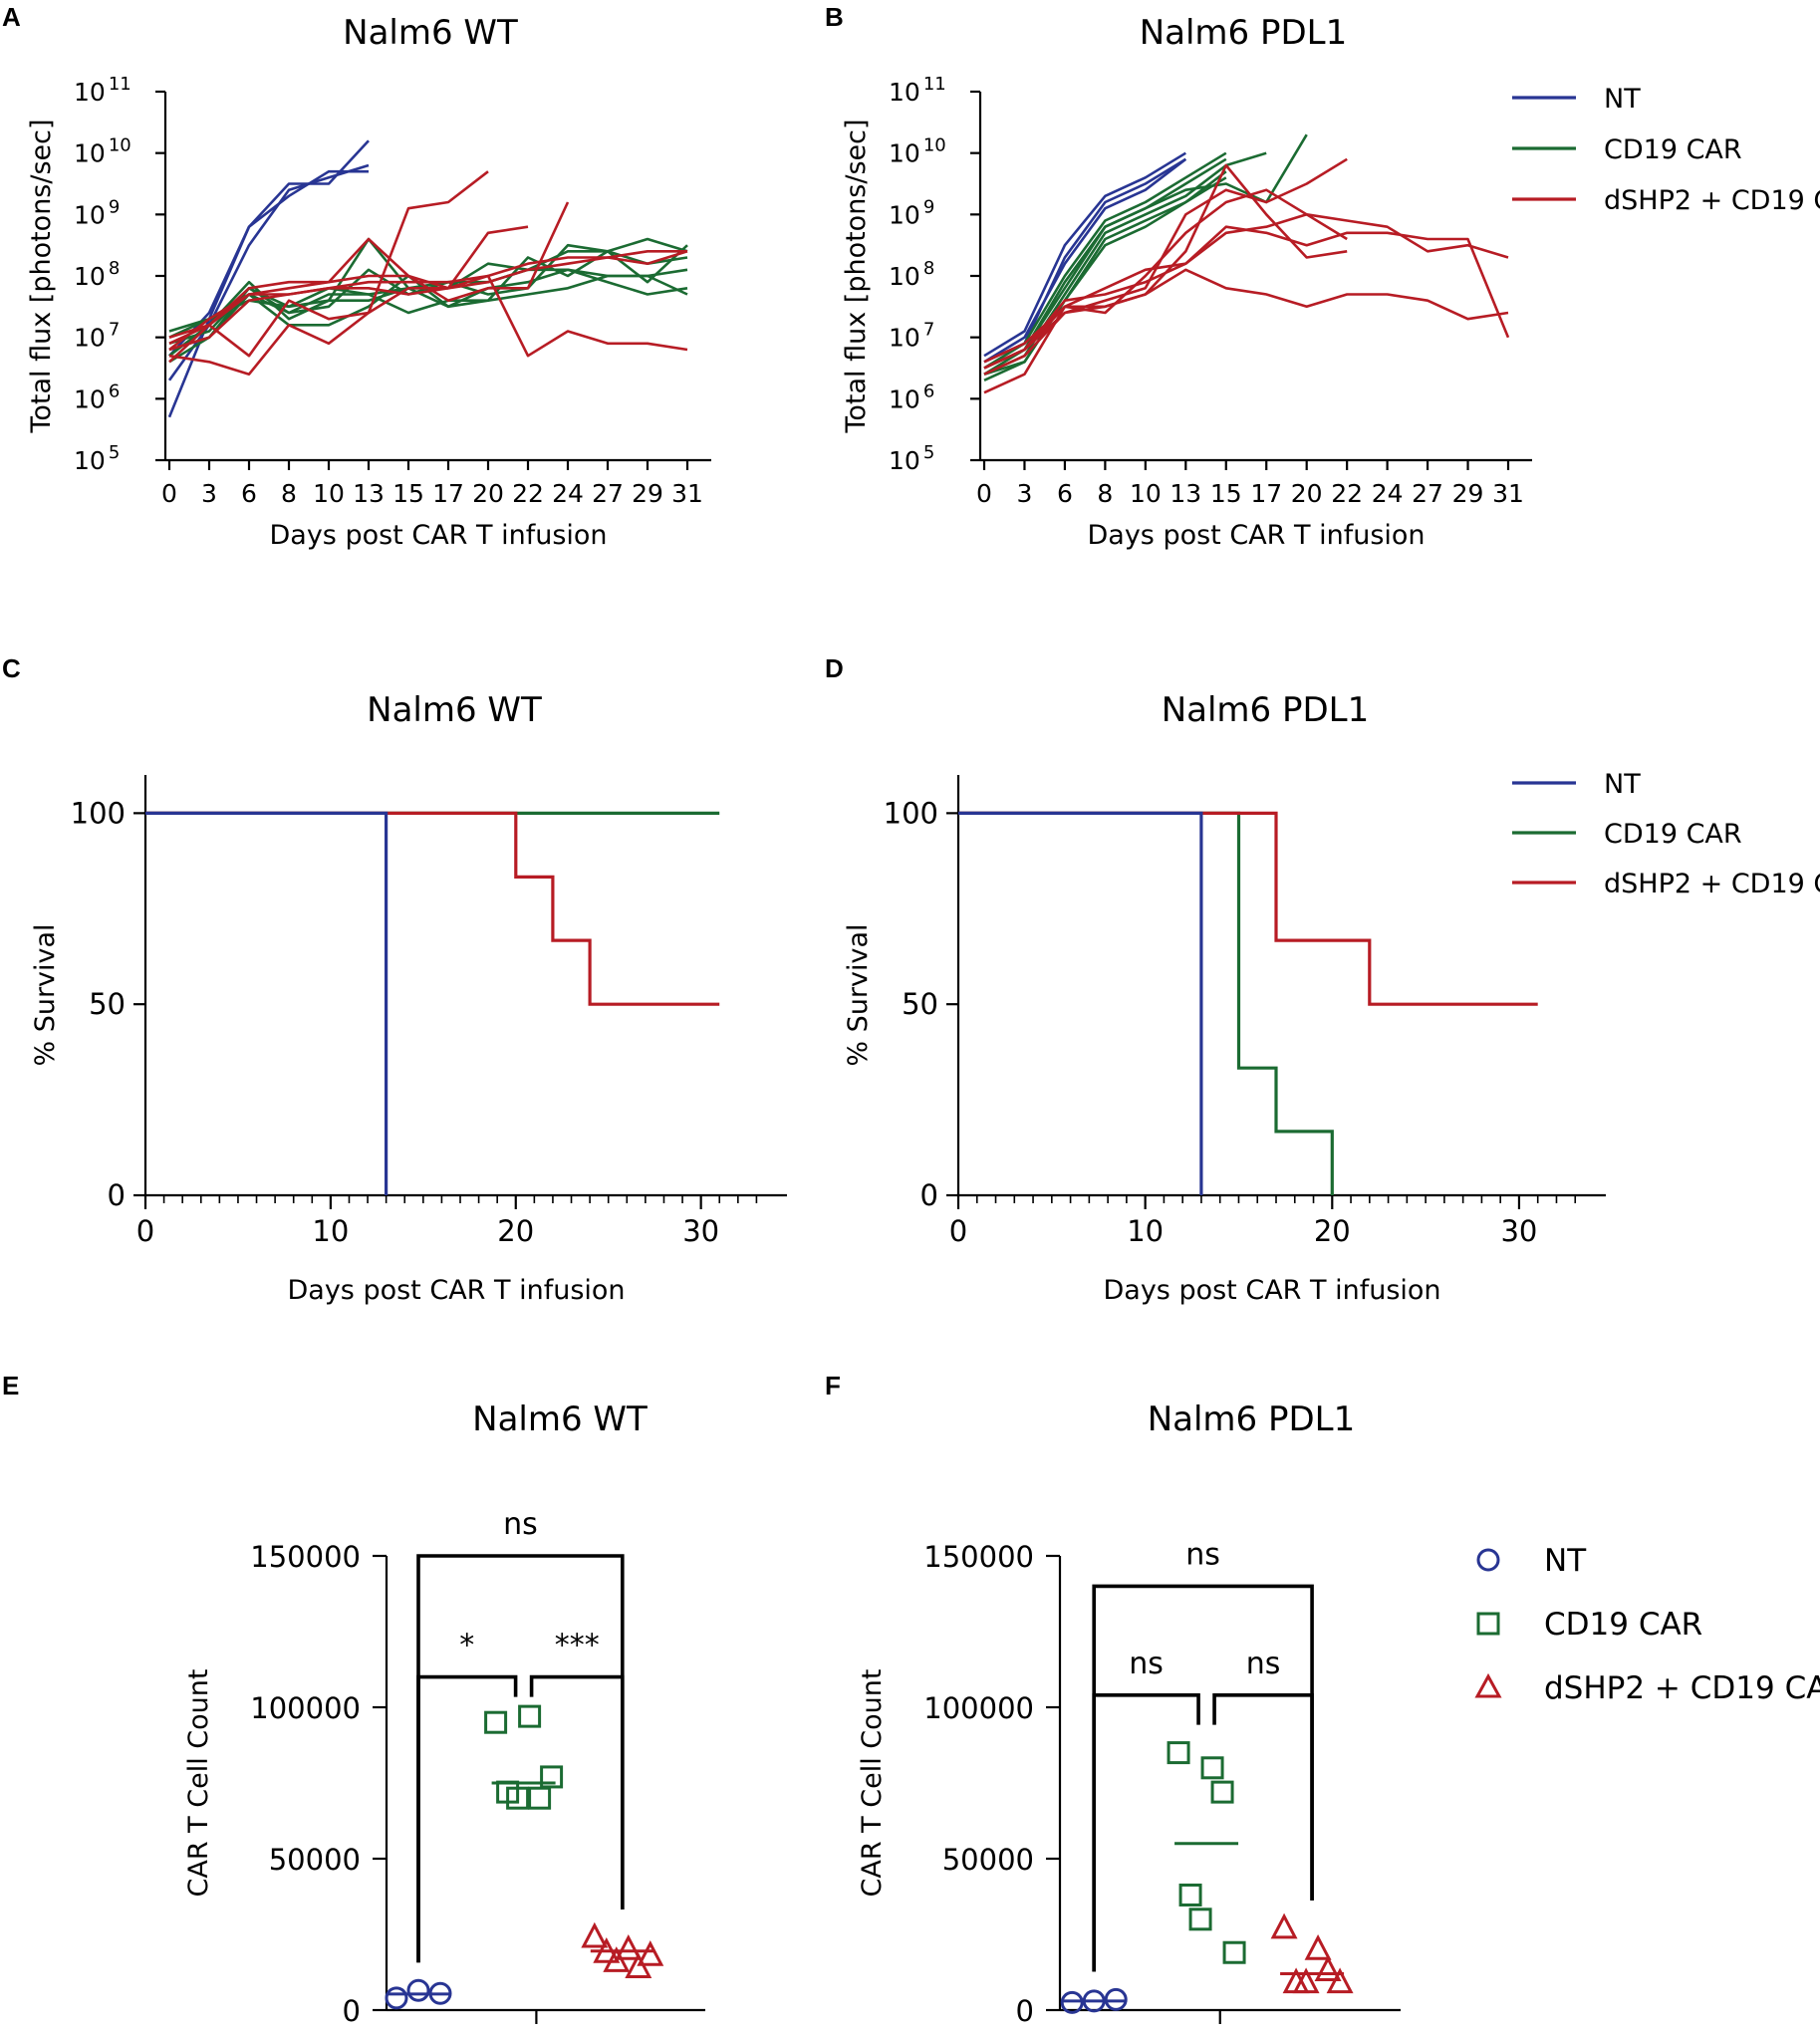  What do you see at coordinates (466, 1646) in the screenshot?
I see `significance-label: *` at bounding box center [466, 1646].